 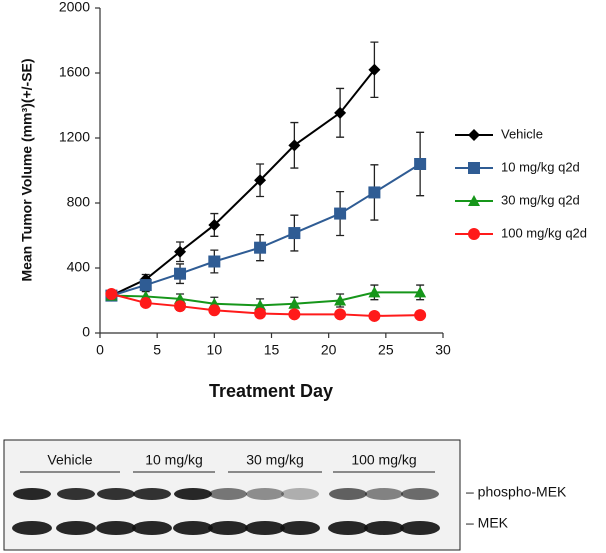 I want to click on legend-label: 10 mg/kg q2d, so click(x=540, y=166).